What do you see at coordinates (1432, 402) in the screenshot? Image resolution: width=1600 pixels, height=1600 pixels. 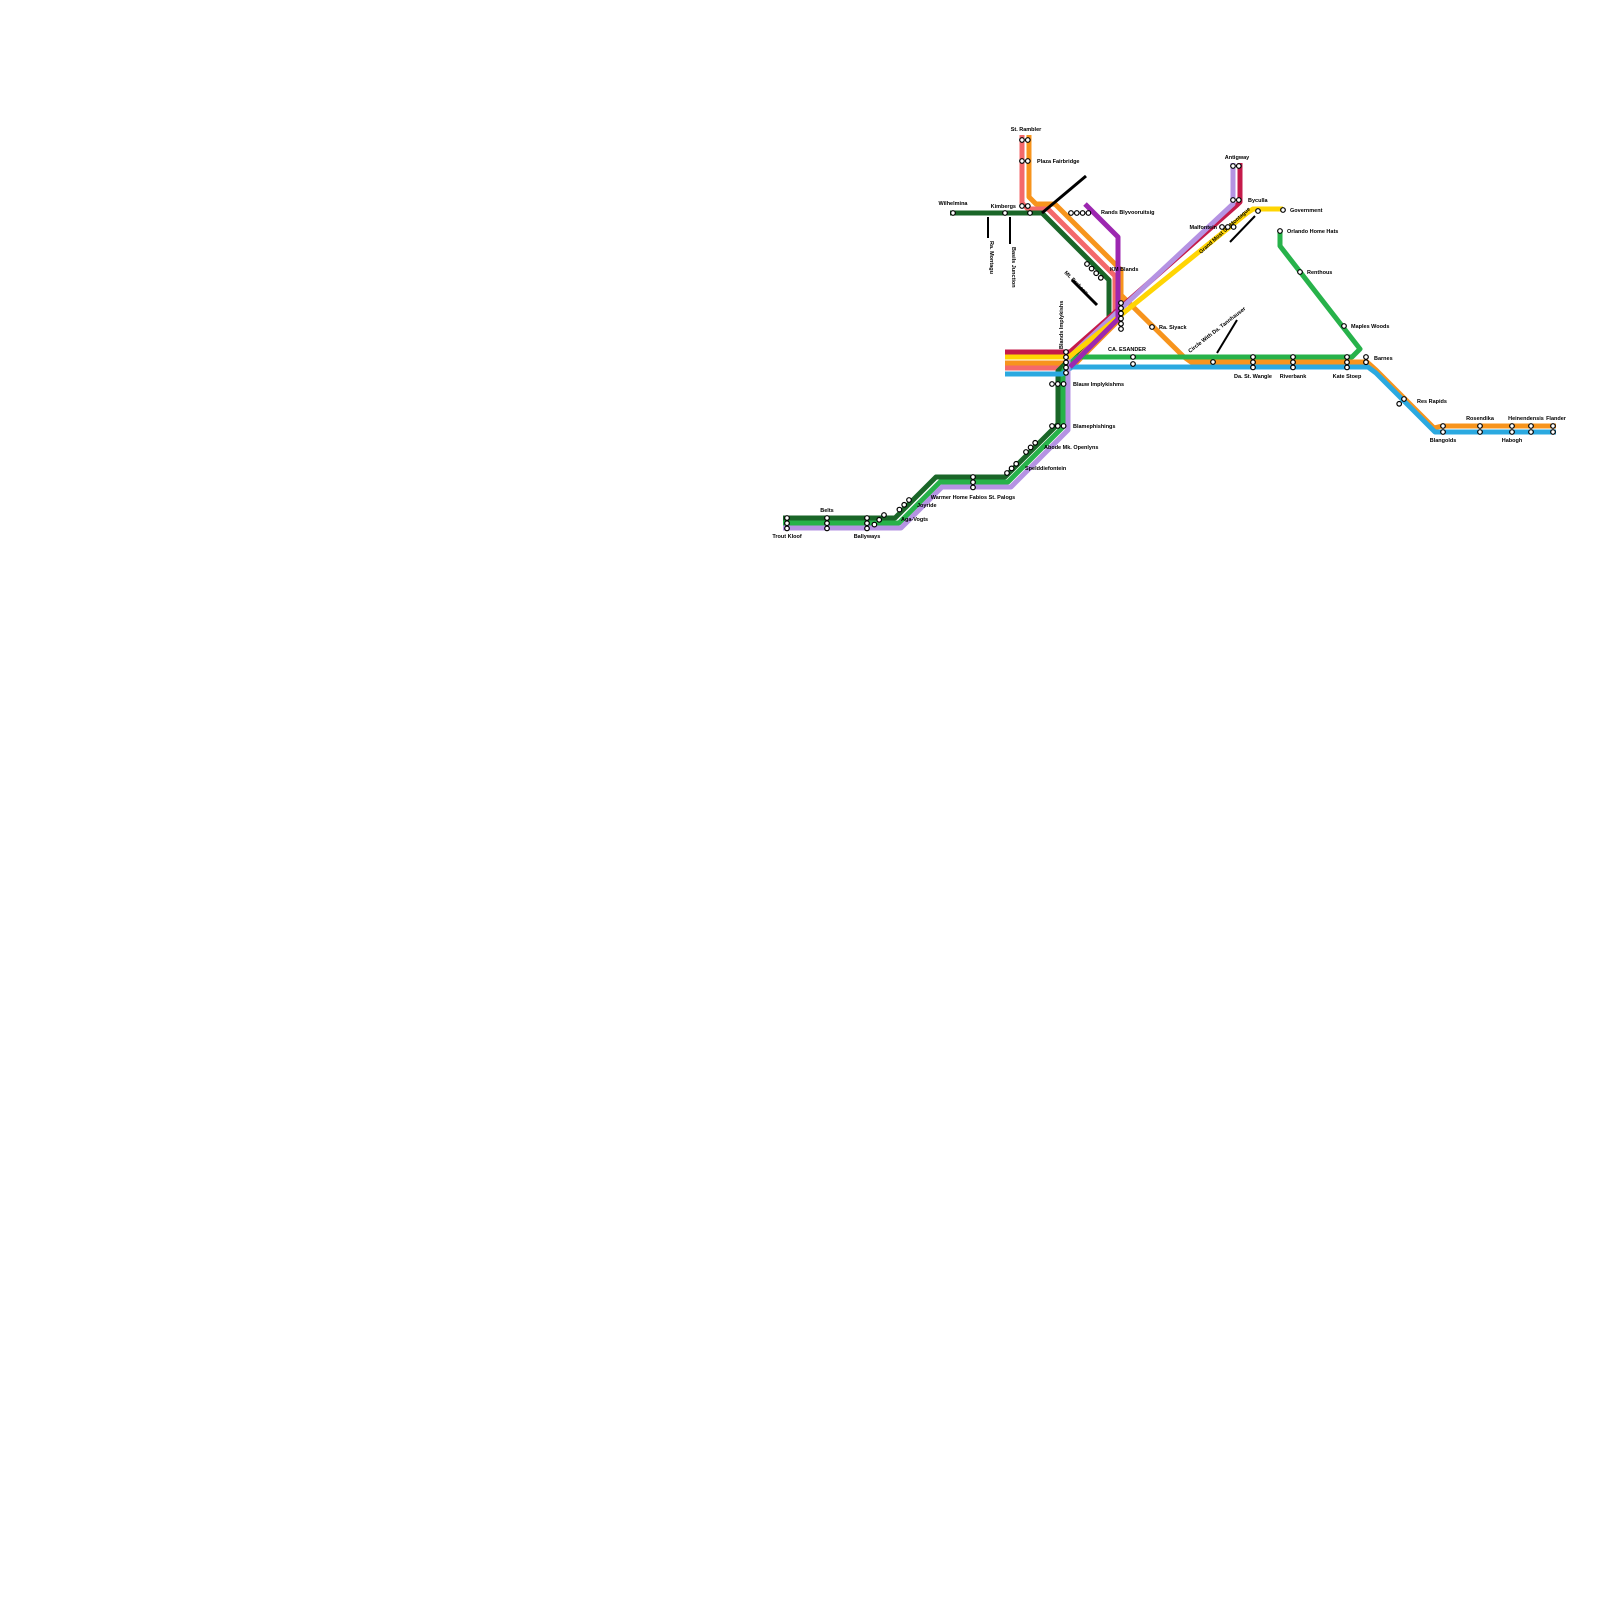 I see `station-label: Res Rapids` at bounding box center [1432, 402].